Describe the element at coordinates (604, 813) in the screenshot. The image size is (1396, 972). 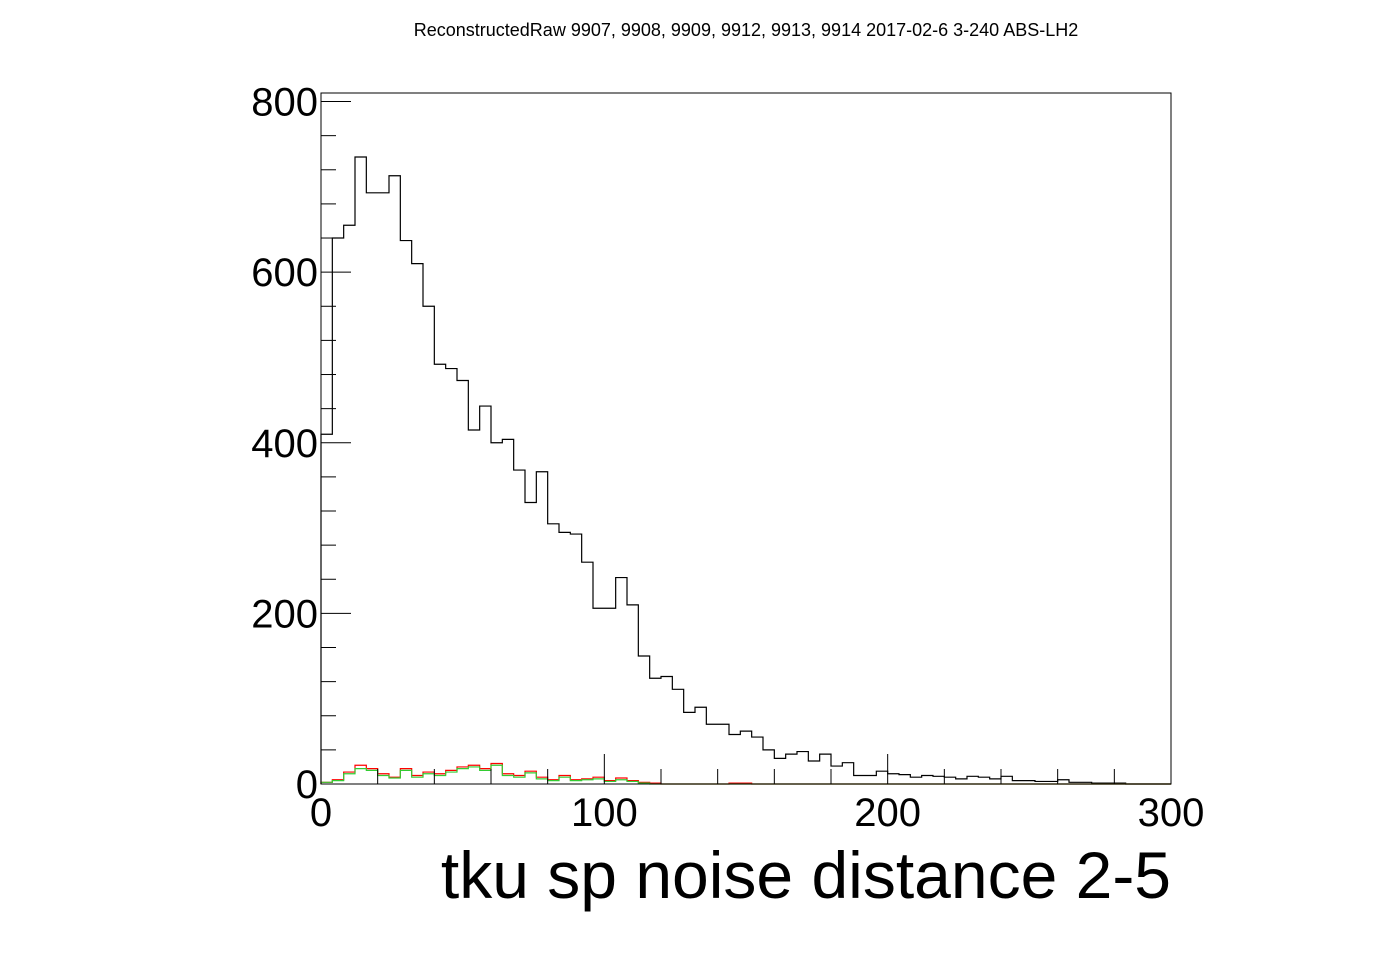
I see `x-tick-label: 100` at that location.